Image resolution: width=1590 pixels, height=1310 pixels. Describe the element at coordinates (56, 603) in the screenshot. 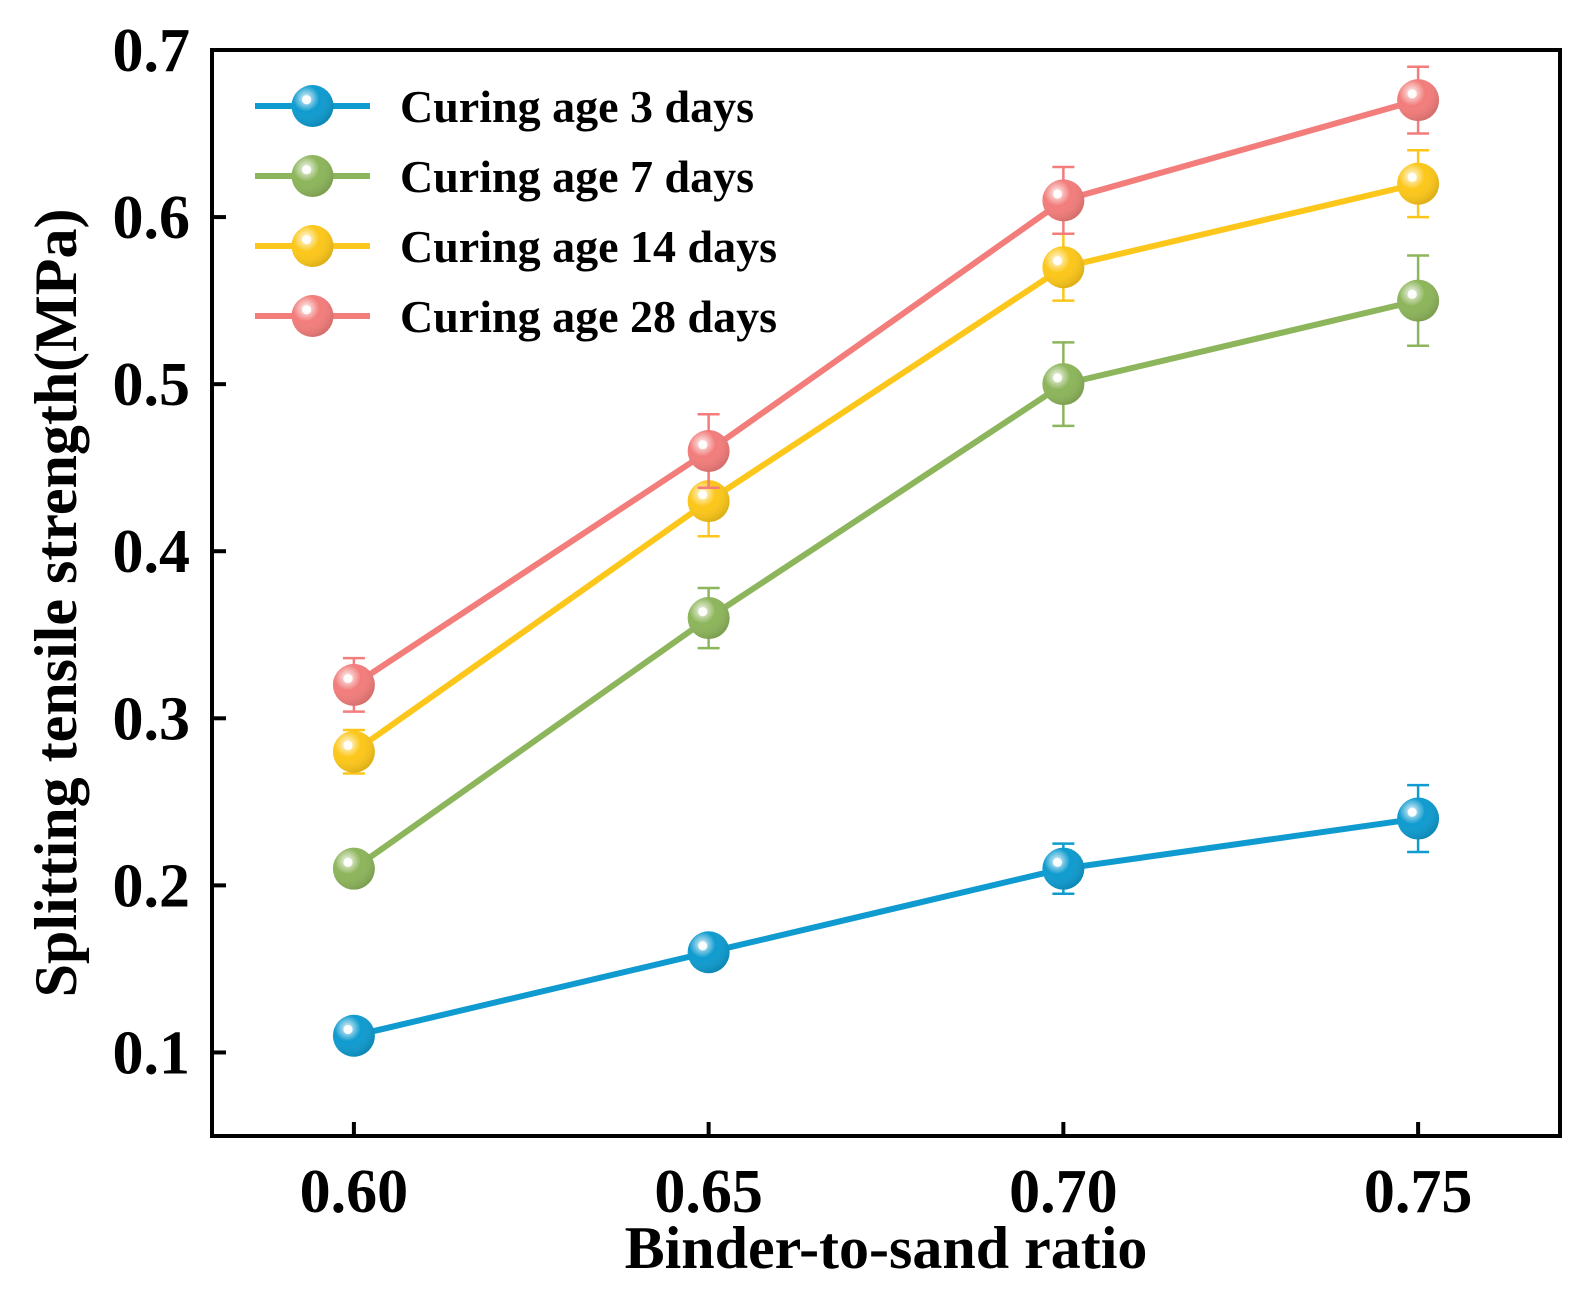

I see `y-axis-title: Splitting tensile strength(MPa)` at that location.